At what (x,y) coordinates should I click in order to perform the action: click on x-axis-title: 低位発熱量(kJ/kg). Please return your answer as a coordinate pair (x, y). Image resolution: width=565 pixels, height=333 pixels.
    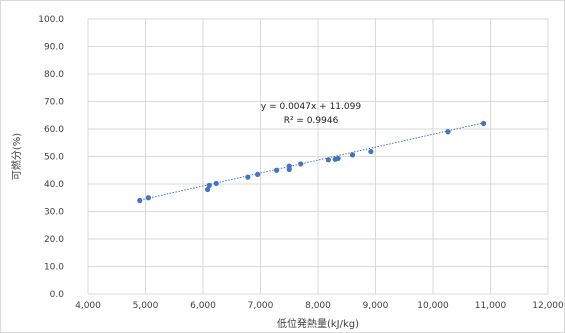
    Looking at the image, I should click on (318, 323).